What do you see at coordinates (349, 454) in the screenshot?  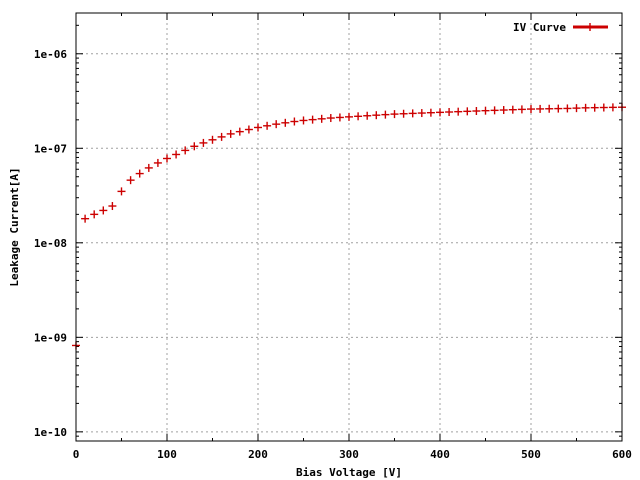 I see `x-tick-label: 300` at bounding box center [349, 454].